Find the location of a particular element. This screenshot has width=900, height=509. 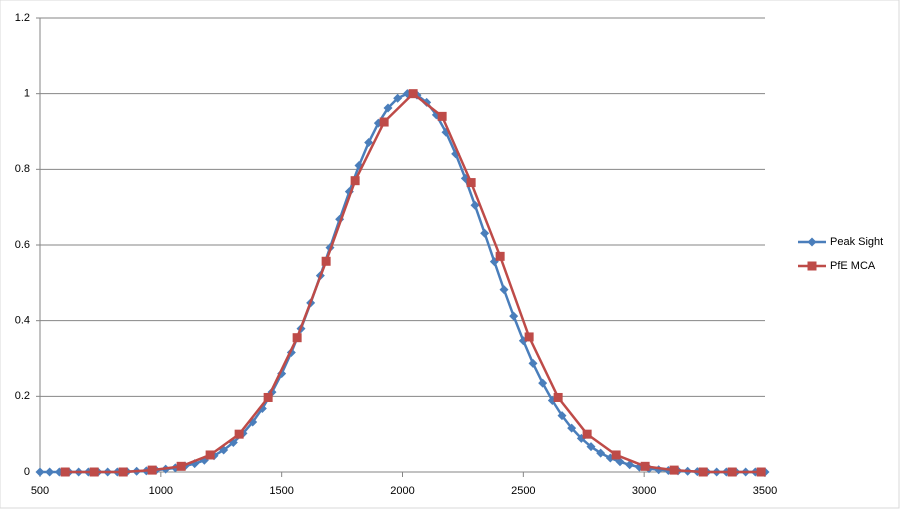

y-tick-label: 1 is located at coordinates (27, 94).